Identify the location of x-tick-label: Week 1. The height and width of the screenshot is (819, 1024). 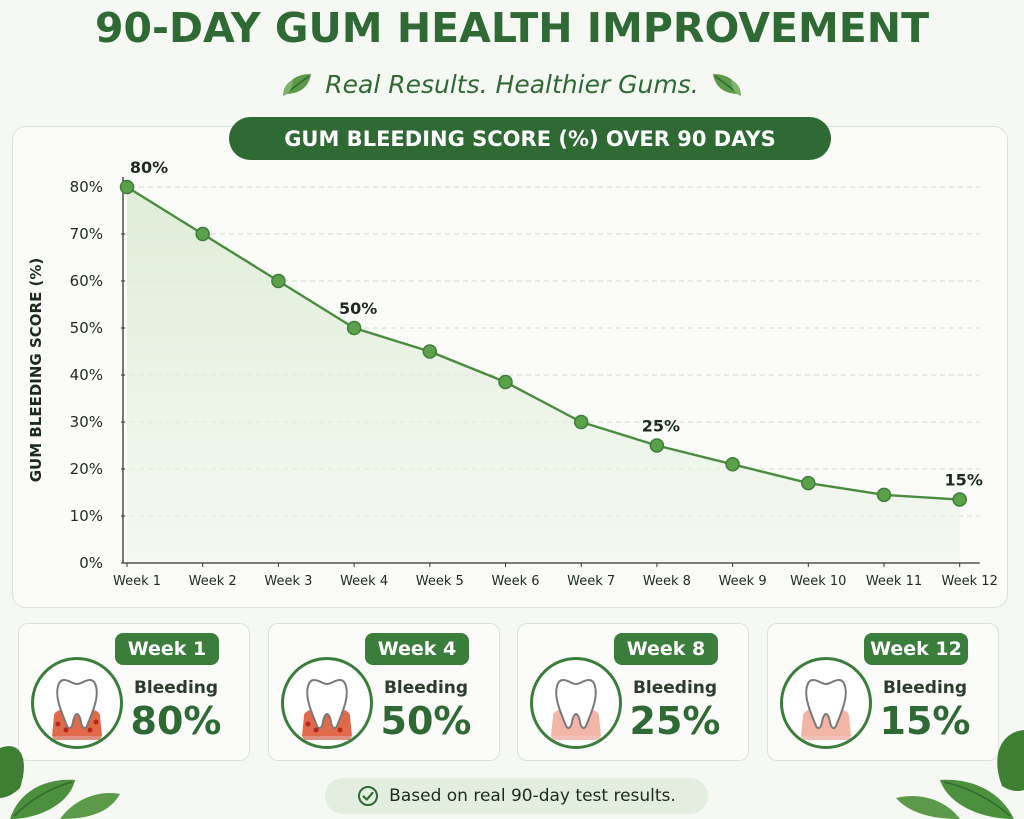
(137, 581).